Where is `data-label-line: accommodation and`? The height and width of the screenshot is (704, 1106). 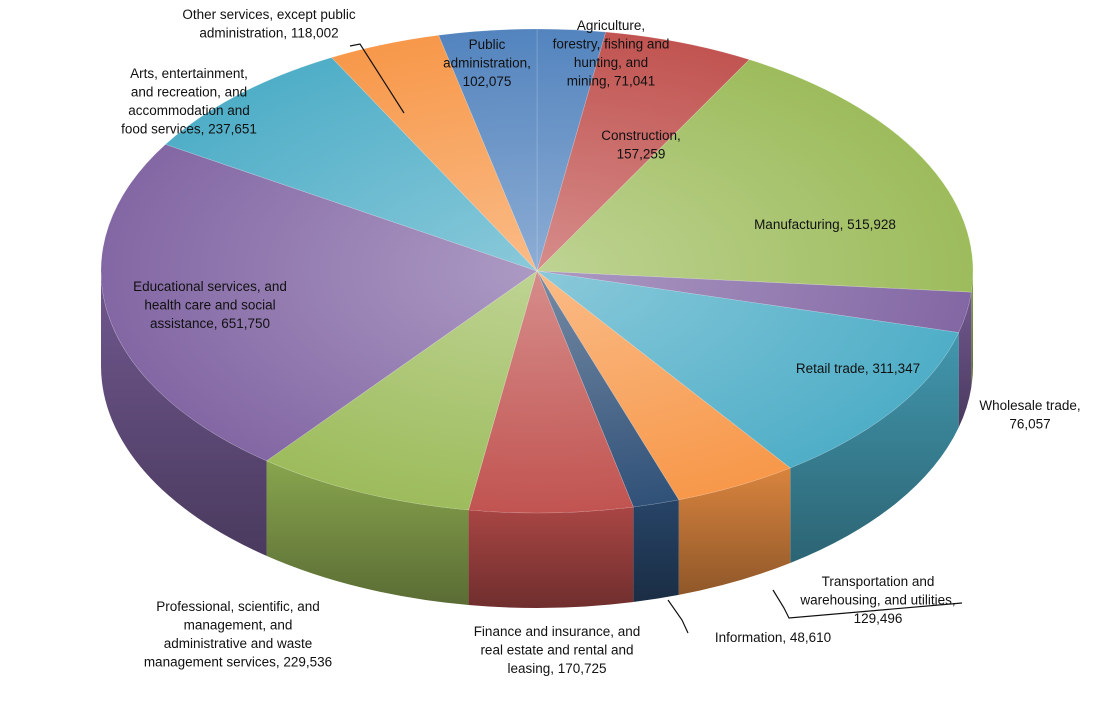 data-label-line: accommodation and is located at coordinates (189, 110).